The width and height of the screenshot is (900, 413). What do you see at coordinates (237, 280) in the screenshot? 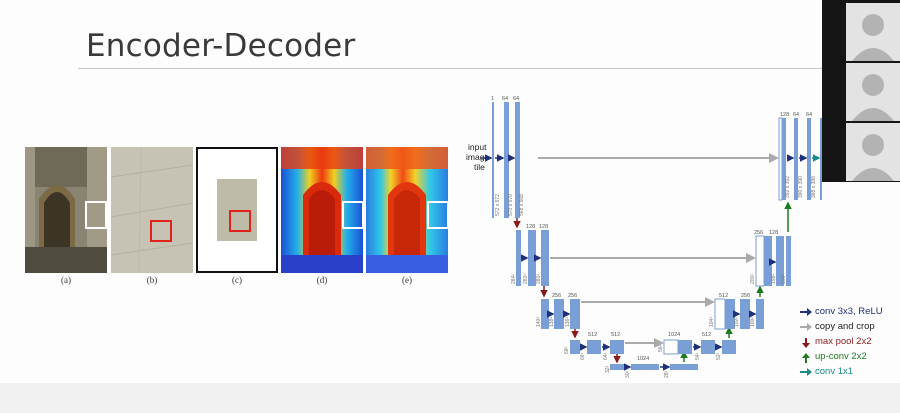
I see `caption-c: (c)` at bounding box center [237, 280].